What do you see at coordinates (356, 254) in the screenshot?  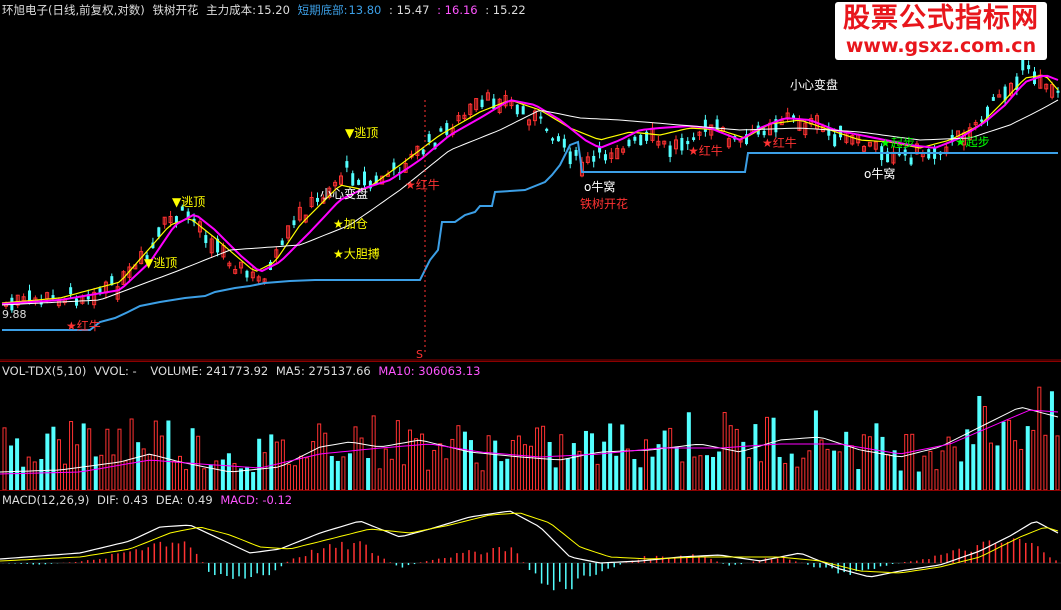 I see `signal-label: ★大胆搏` at bounding box center [356, 254].